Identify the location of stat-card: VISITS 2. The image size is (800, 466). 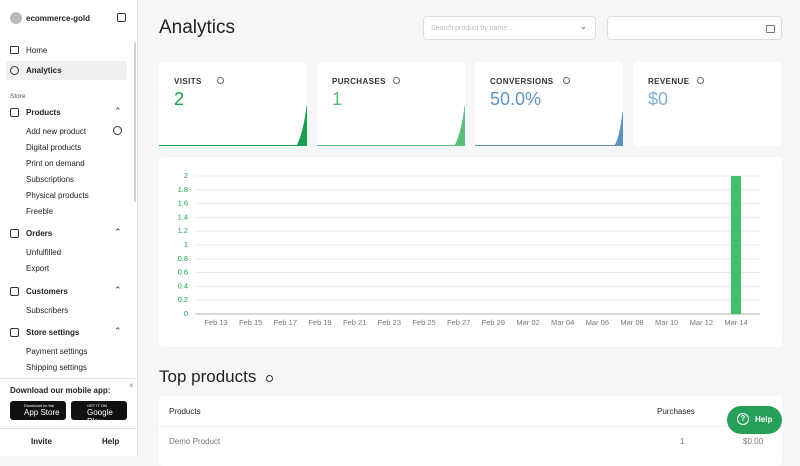
(233, 104).